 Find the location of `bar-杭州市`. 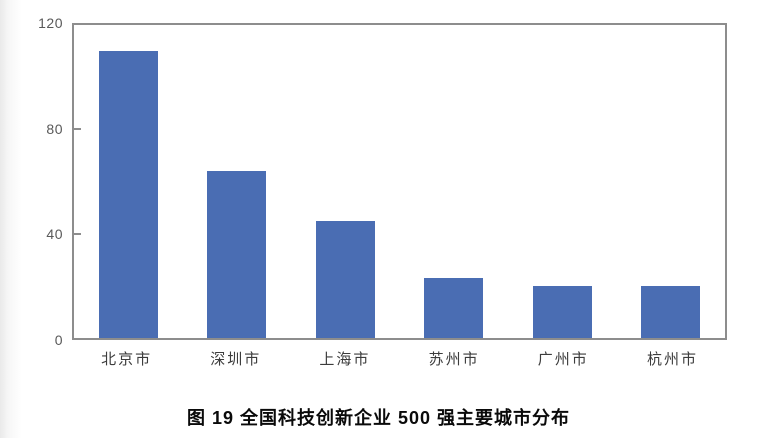

bar-杭州市 is located at coordinates (671, 311).